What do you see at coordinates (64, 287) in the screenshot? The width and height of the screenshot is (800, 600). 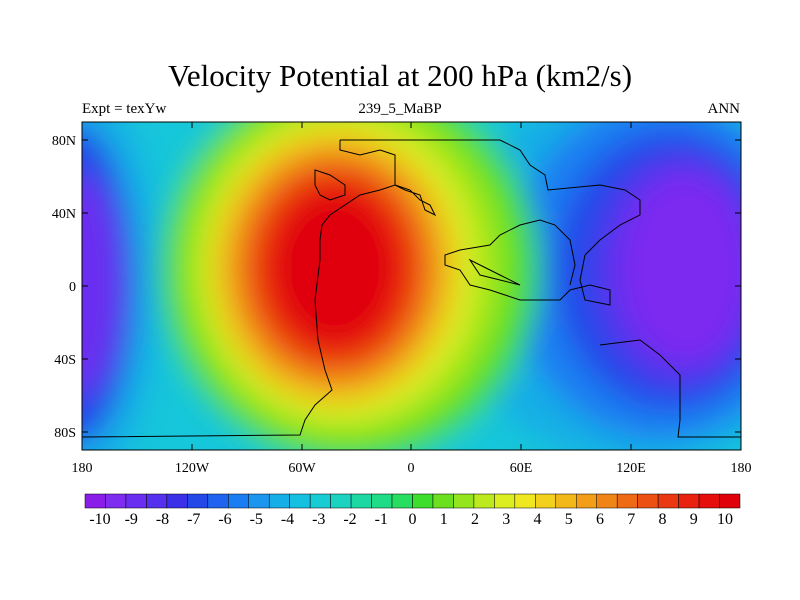 I see `y-tick-labels: 80N 40N 0 40S 80S` at bounding box center [64, 287].